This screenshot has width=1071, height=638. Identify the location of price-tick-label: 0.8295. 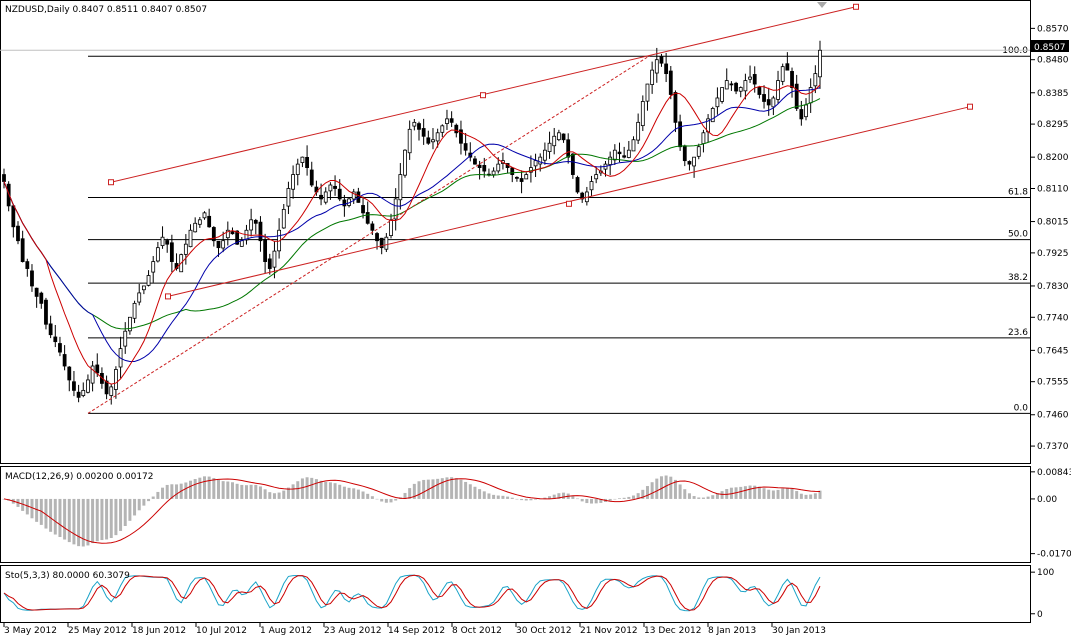
(1053, 125).